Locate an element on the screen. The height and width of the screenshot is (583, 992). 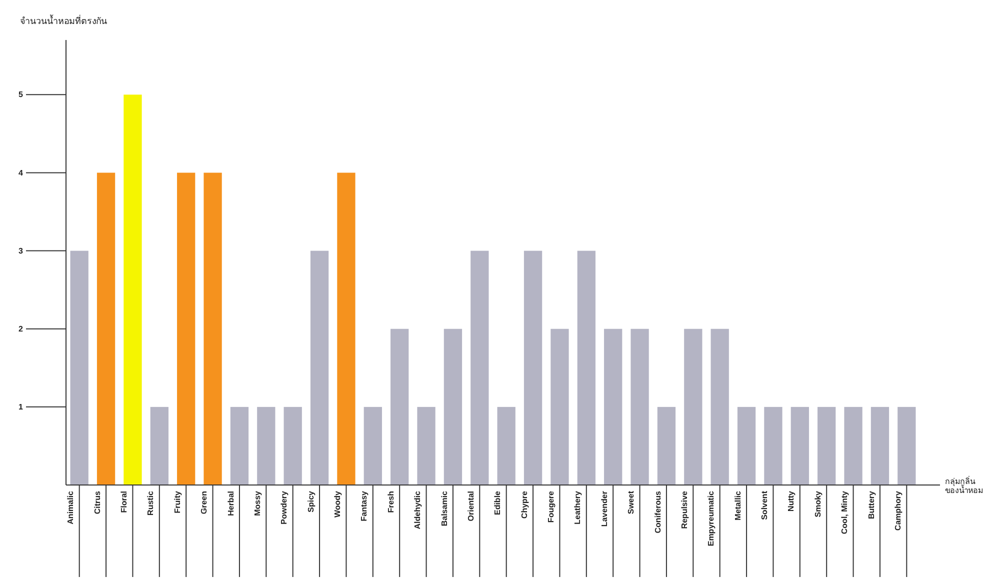
y-tick-label: 4 is located at coordinates (21, 173).